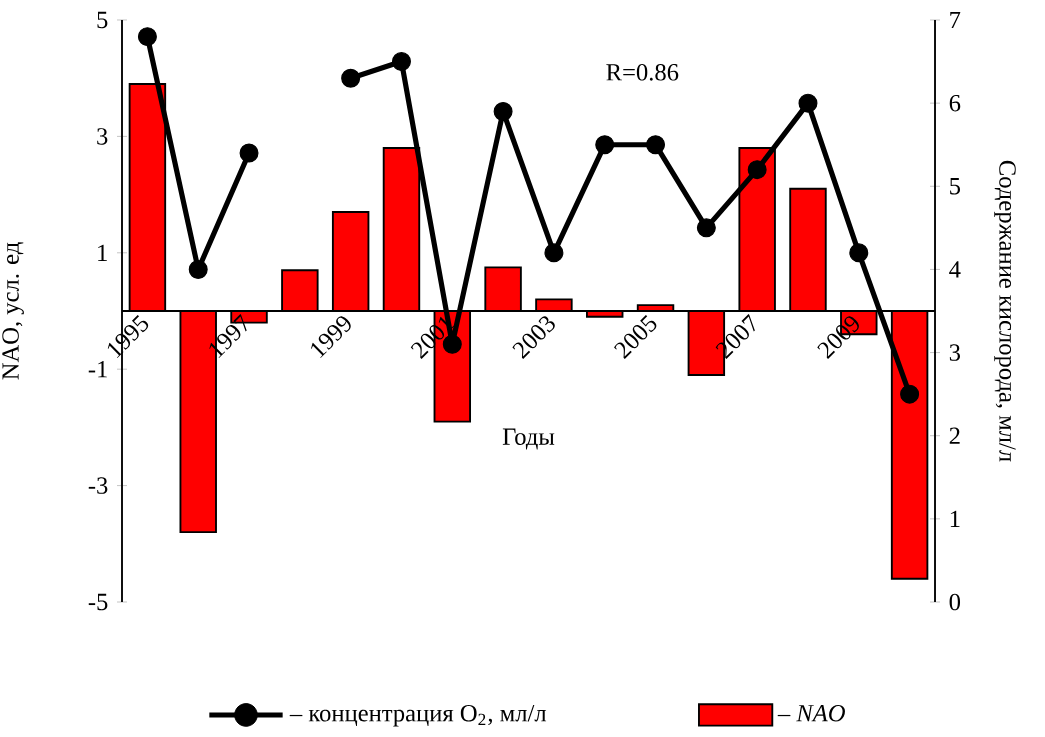 This screenshot has height=737, width=1045. Describe the element at coordinates (955, 518) in the screenshot. I see `y2-tick-label: 1` at that location.